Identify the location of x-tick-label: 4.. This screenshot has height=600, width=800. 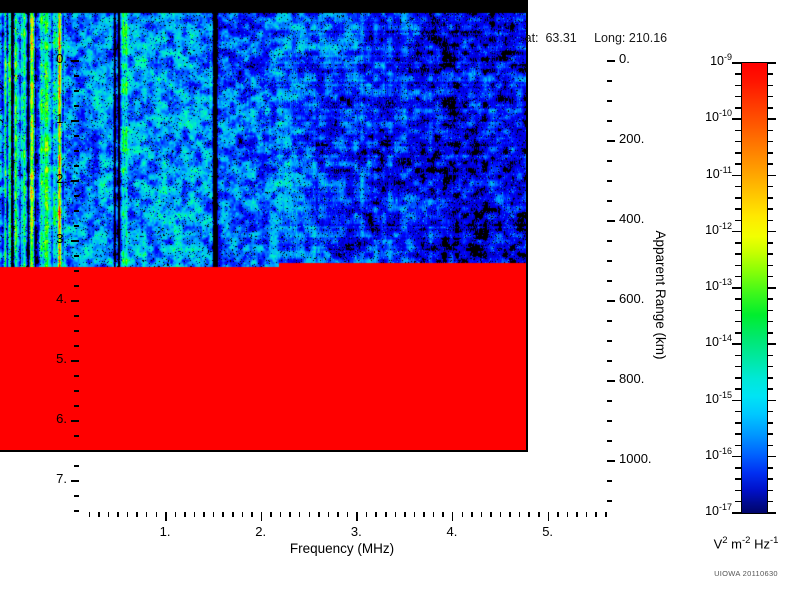
(452, 531).